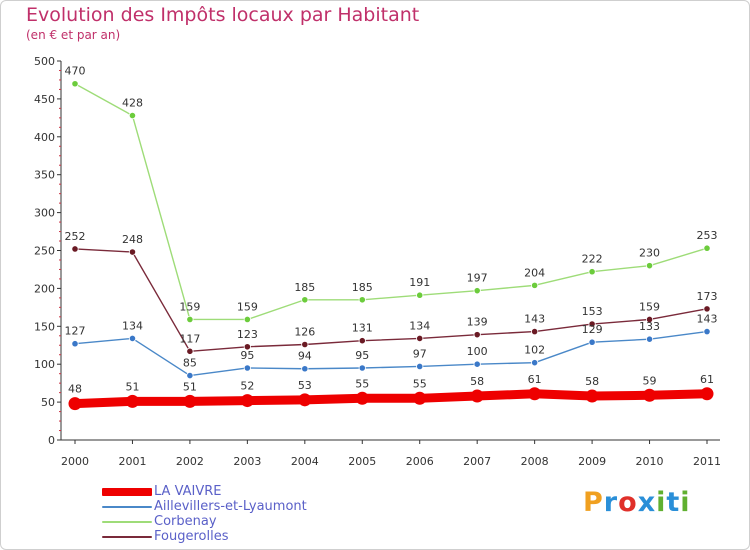 This screenshot has width=750, height=550. What do you see at coordinates (391, 353) in the screenshot?
I see `series-line-aillevillers-et-lyaumont` at bounding box center [391, 353].